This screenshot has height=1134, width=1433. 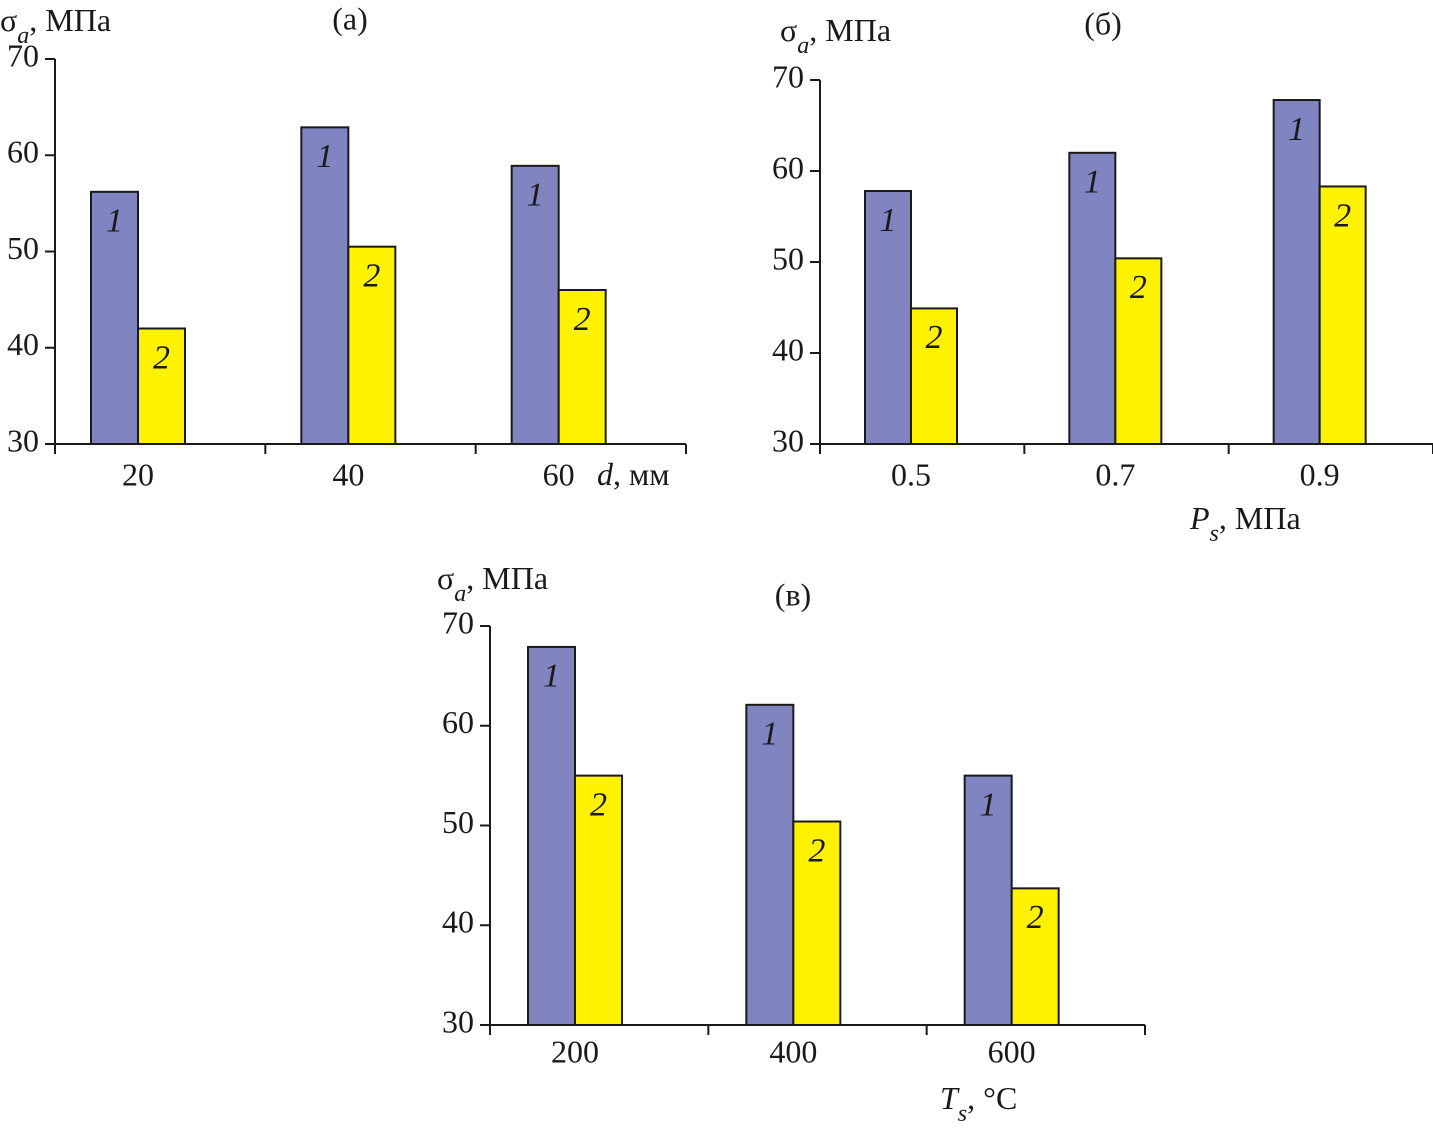 I want to click on label-run: , мм, so click(x=641, y=474).